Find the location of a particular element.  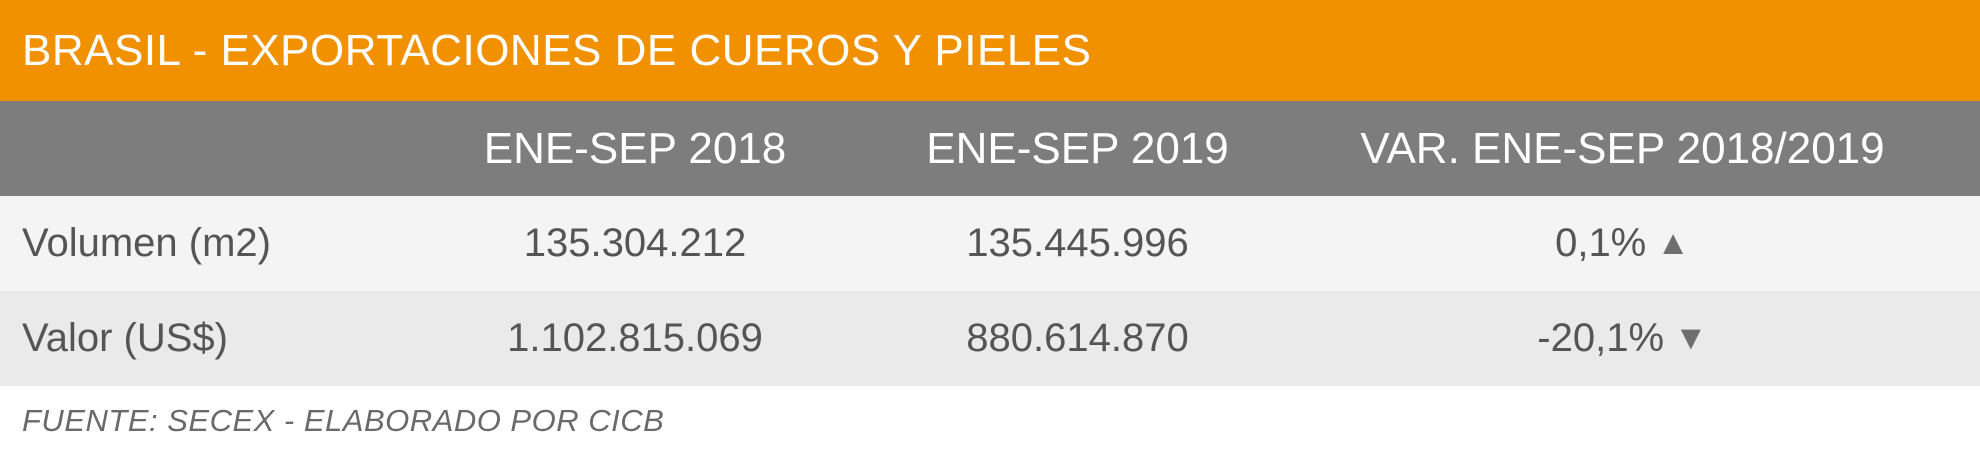

cell-volumen-variation: 0,1% ▲ is located at coordinates (1622, 243).